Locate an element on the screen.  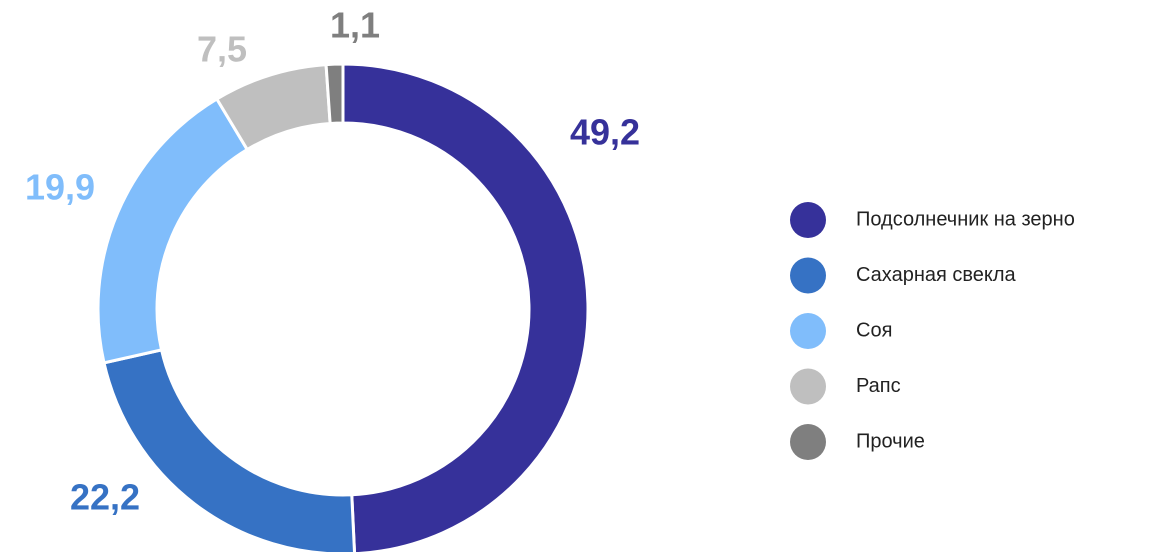
value-label: 49,2 is located at coordinates (605, 132).